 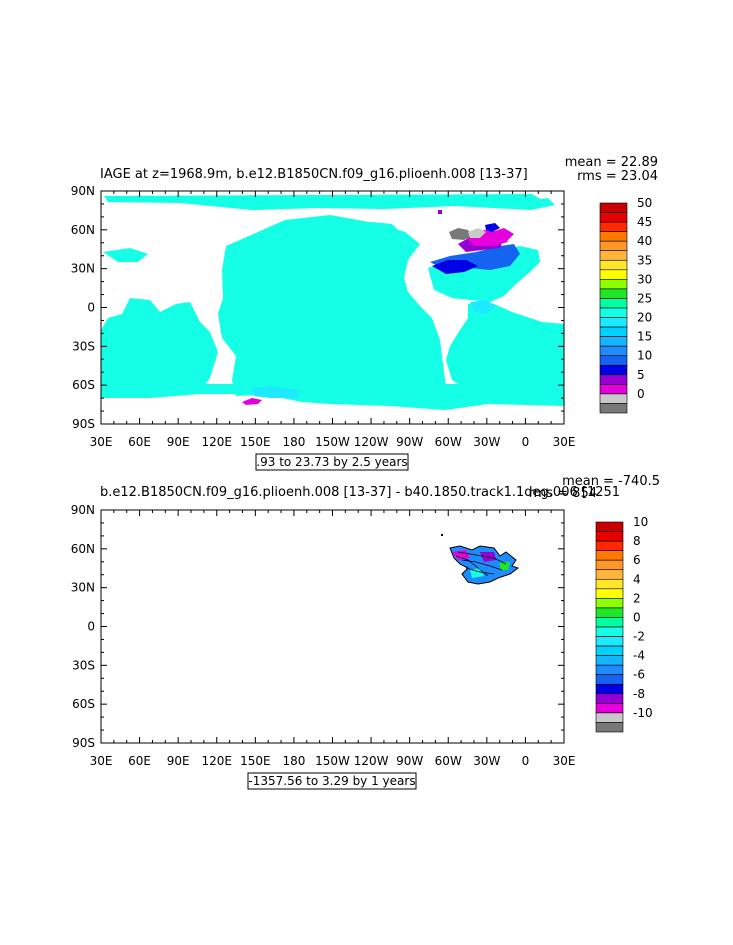 I want to click on lon-tick-label: 0, so click(x=526, y=442).